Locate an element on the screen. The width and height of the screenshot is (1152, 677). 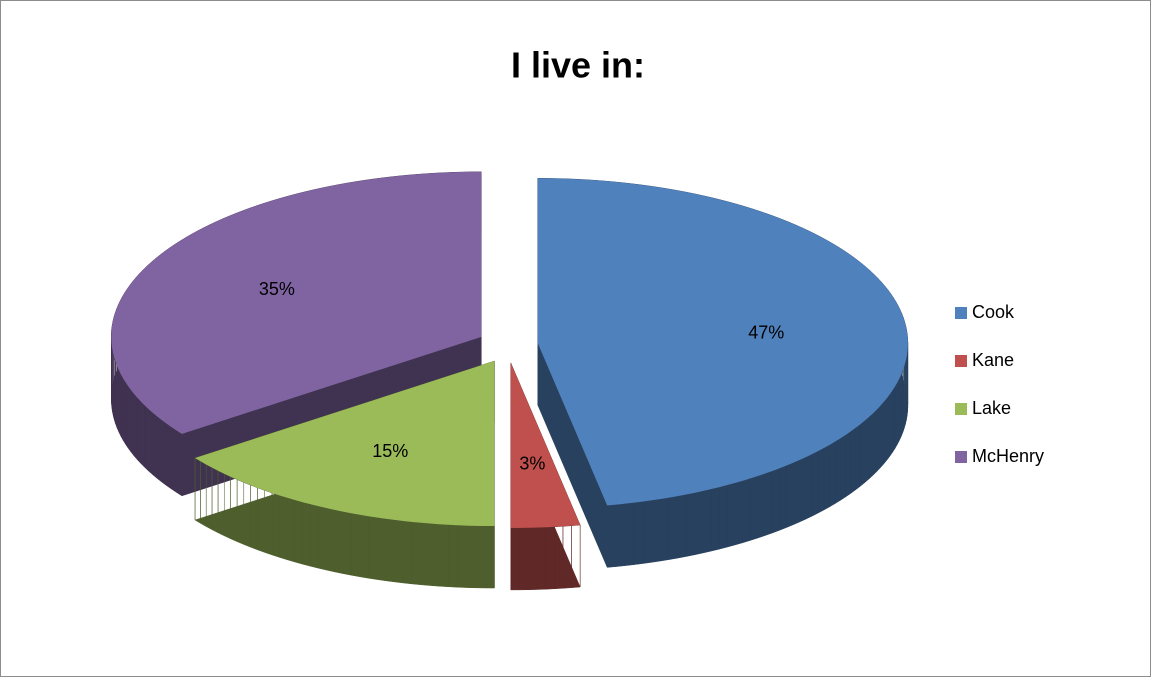
legend-label: Kane is located at coordinates (993, 360).